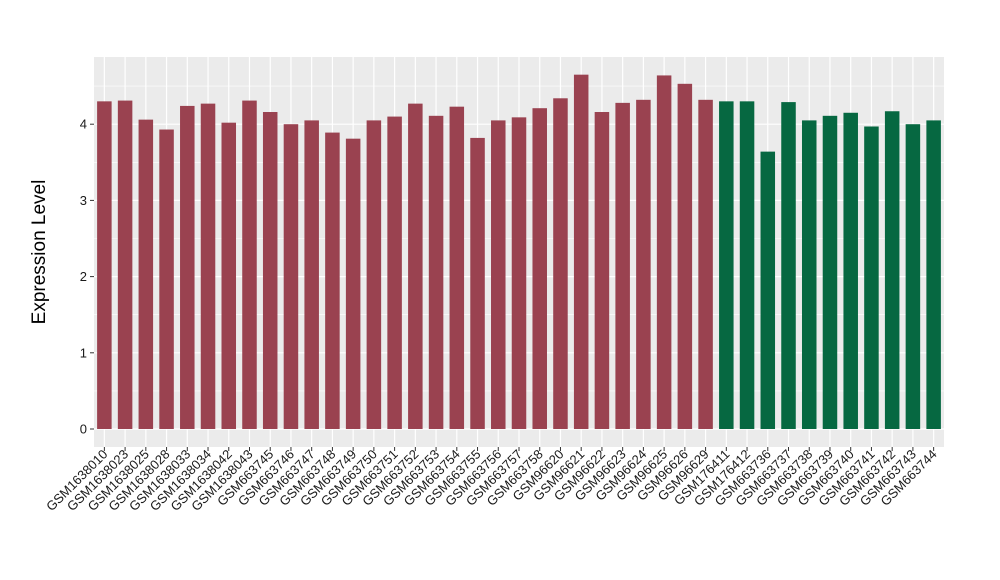  Describe the element at coordinates (871, 278) in the screenshot. I see `bar-GSM663741` at that location.